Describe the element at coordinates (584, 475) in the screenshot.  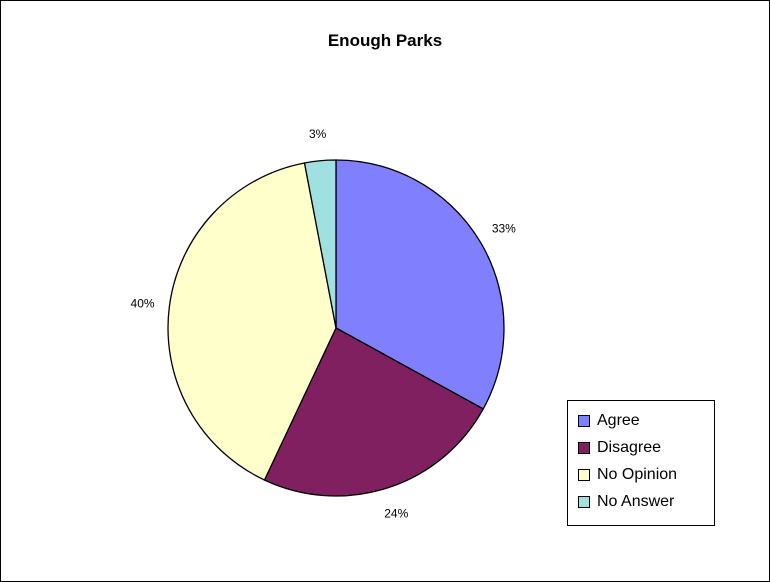
I see `legend-swatch-no-opinion` at that location.